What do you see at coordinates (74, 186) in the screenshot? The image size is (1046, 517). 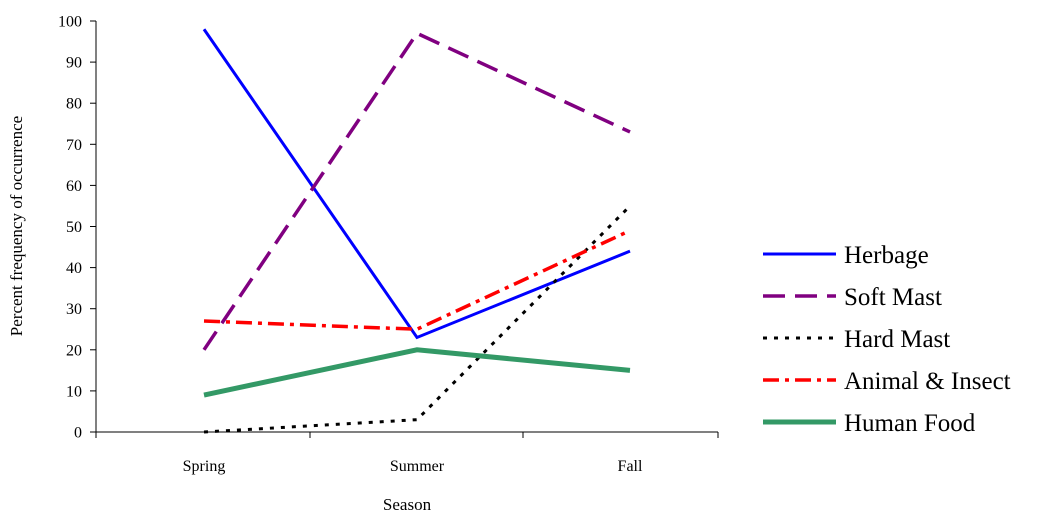 I see `y-tick-label: 60` at bounding box center [74, 186].